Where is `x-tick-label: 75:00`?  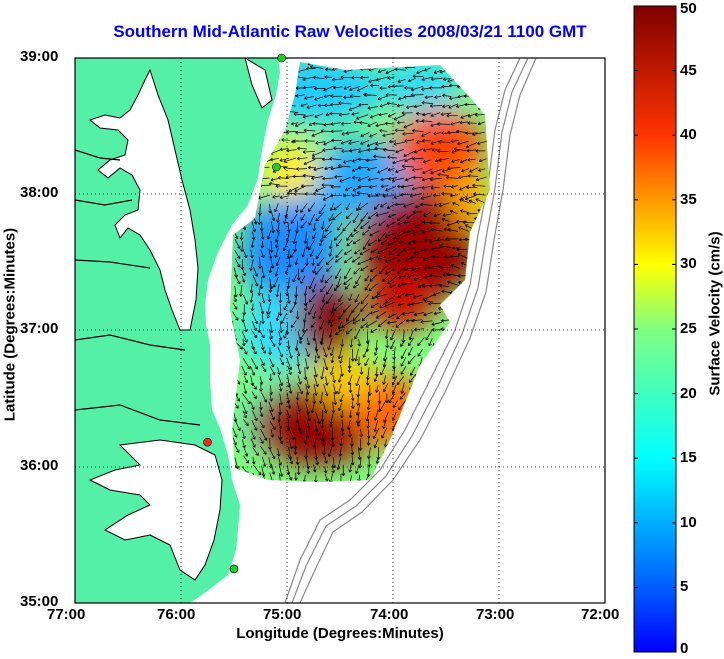 x-tick-label: 75:00 is located at coordinates (282, 614).